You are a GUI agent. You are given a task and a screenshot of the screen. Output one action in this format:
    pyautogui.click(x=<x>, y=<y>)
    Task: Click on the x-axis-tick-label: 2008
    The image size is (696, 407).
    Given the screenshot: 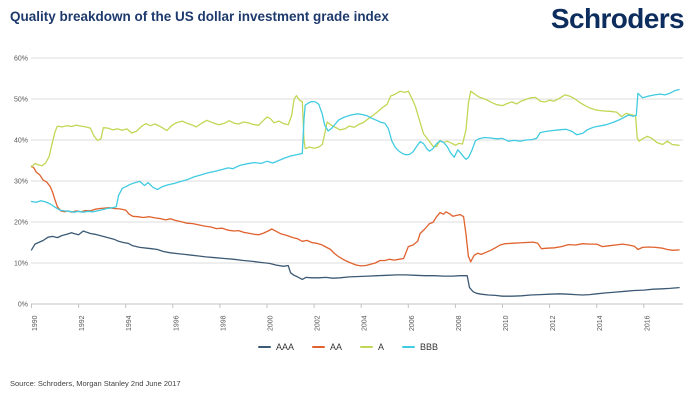 What is the action you would take?
    pyautogui.click(x=459, y=323)
    